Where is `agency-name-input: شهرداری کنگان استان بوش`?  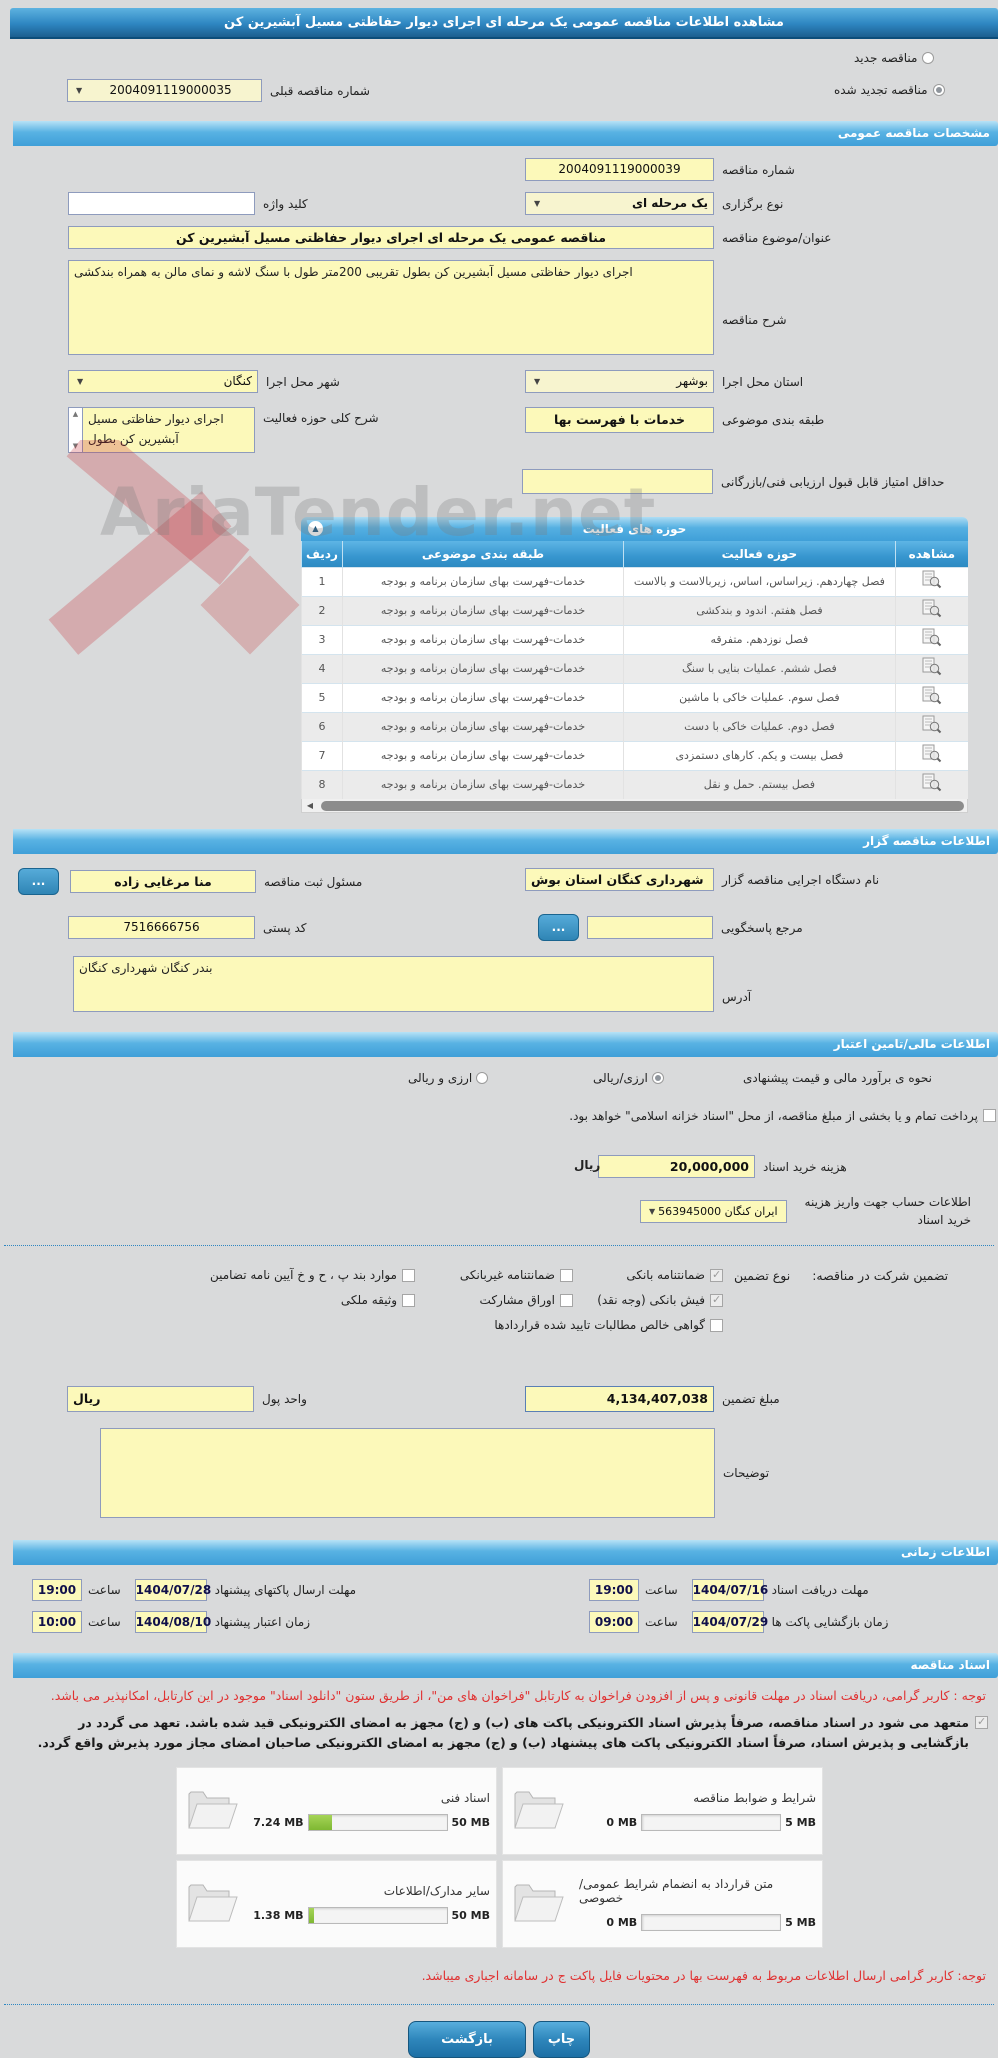
agency-name-input: شهرداری کنگان استان بوش is located at coordinates (619, 879).